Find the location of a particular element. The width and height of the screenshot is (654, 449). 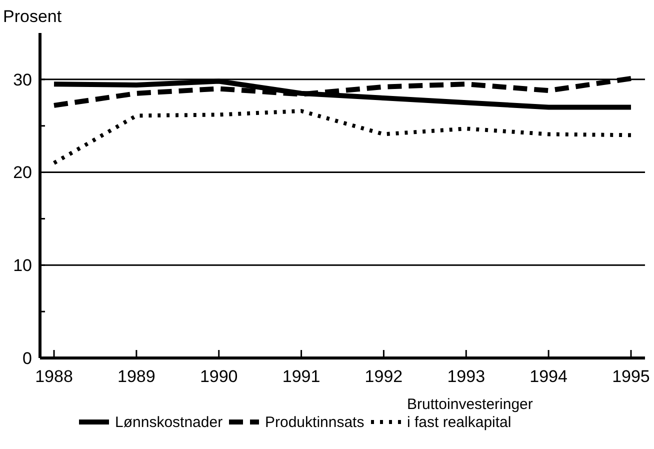

y-tick-label: 30 is located at coordinates (22, 80).